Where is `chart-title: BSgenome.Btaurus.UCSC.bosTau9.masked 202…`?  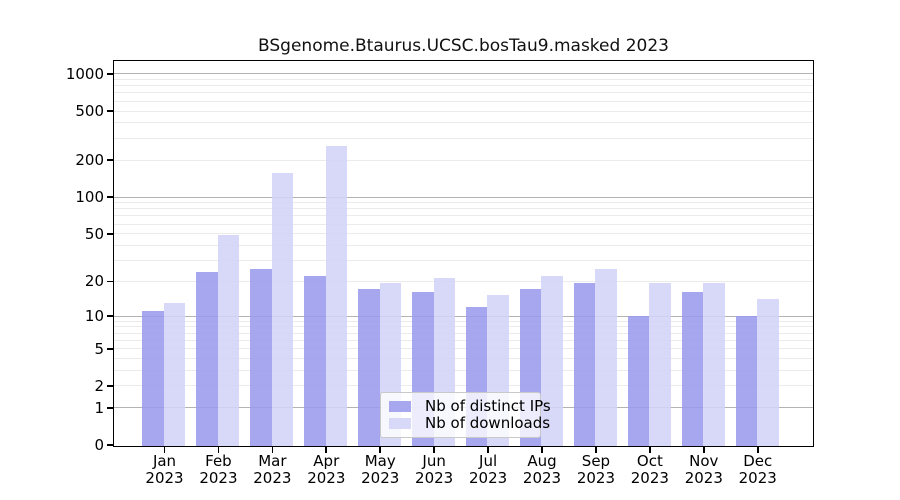
chart-title: BSgenome.Btaurus.UCSC.bosTau9.masked 202… is located at coordinates (463, 46).